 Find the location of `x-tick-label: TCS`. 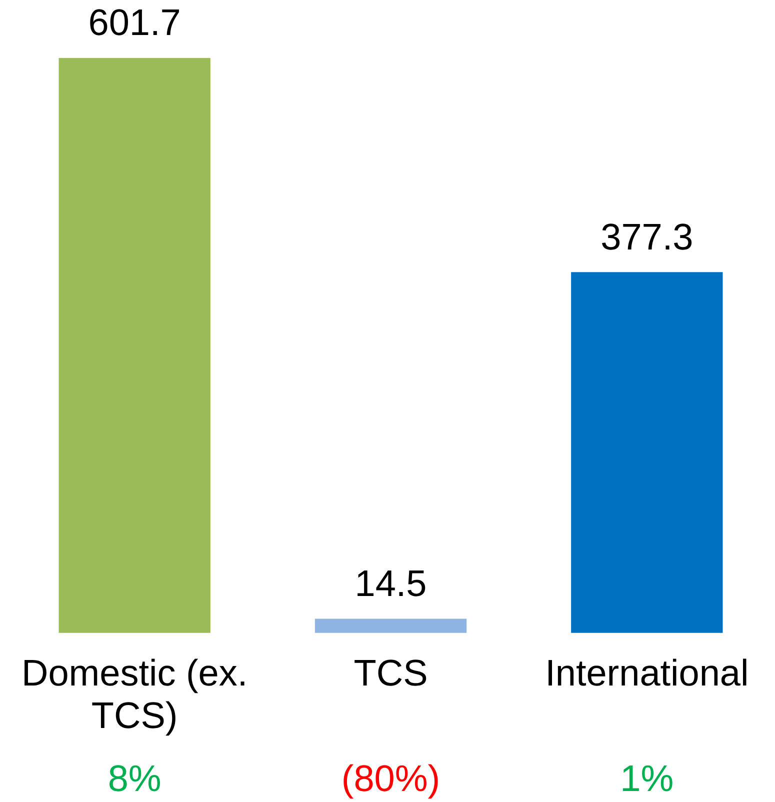

x-tick-label: TCS is located at coordinates (391, 673).